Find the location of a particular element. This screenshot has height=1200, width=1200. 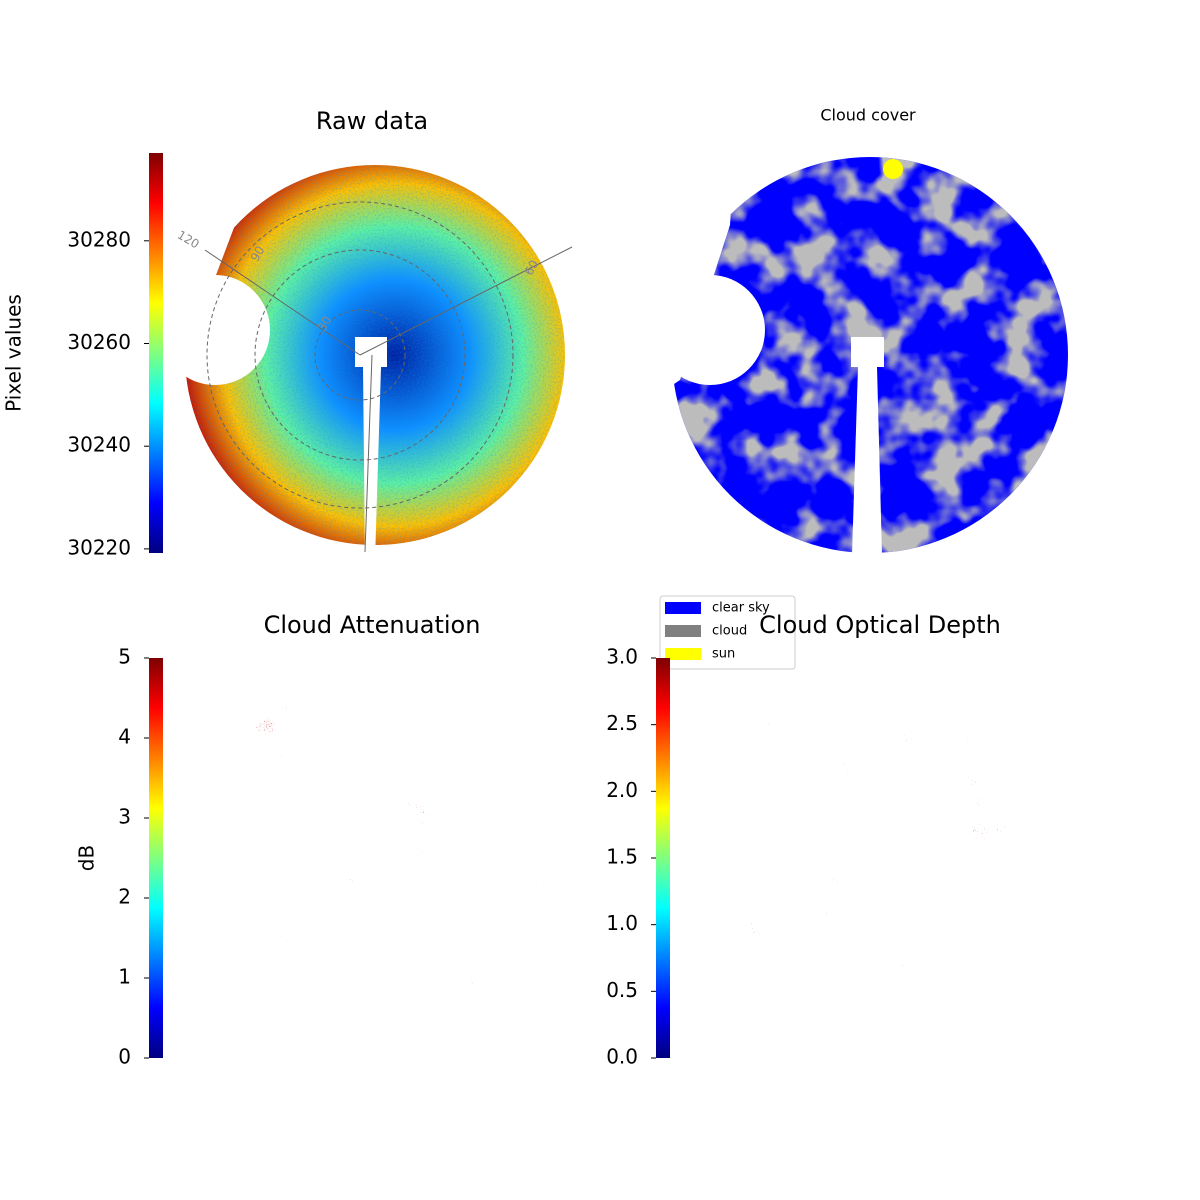

colorbar-label: dB is located at coordinates (87, 858).